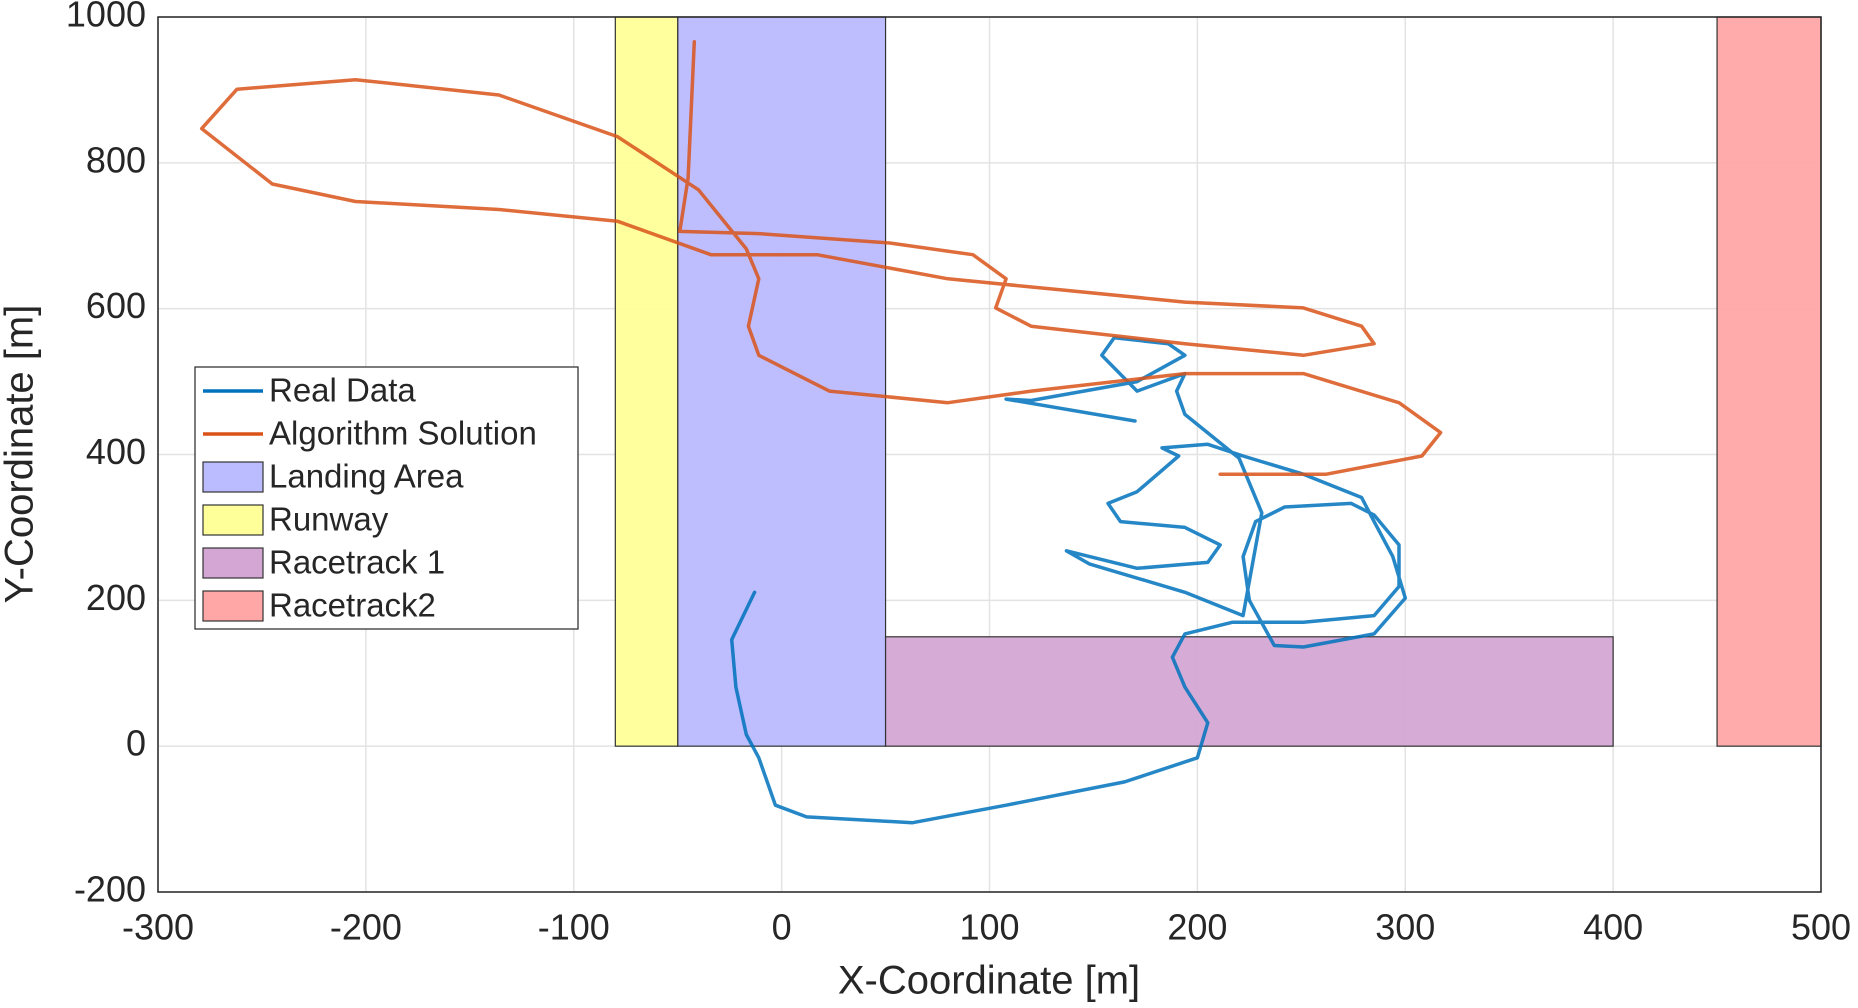 Image resolution: width=1858 pixels, height=1008 pixels. I want to click on x-tick-label: -200, so click(366, 927).